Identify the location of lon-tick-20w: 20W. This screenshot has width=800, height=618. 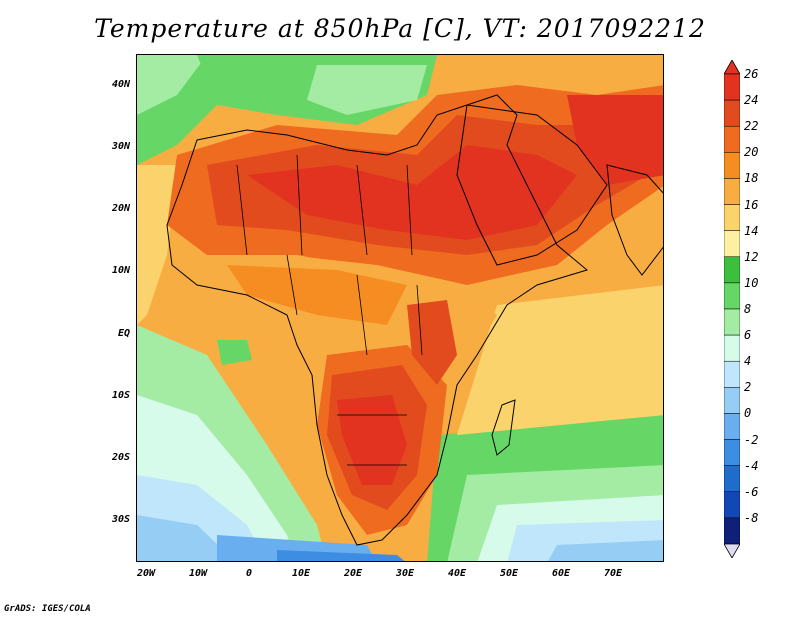
(146, 573).